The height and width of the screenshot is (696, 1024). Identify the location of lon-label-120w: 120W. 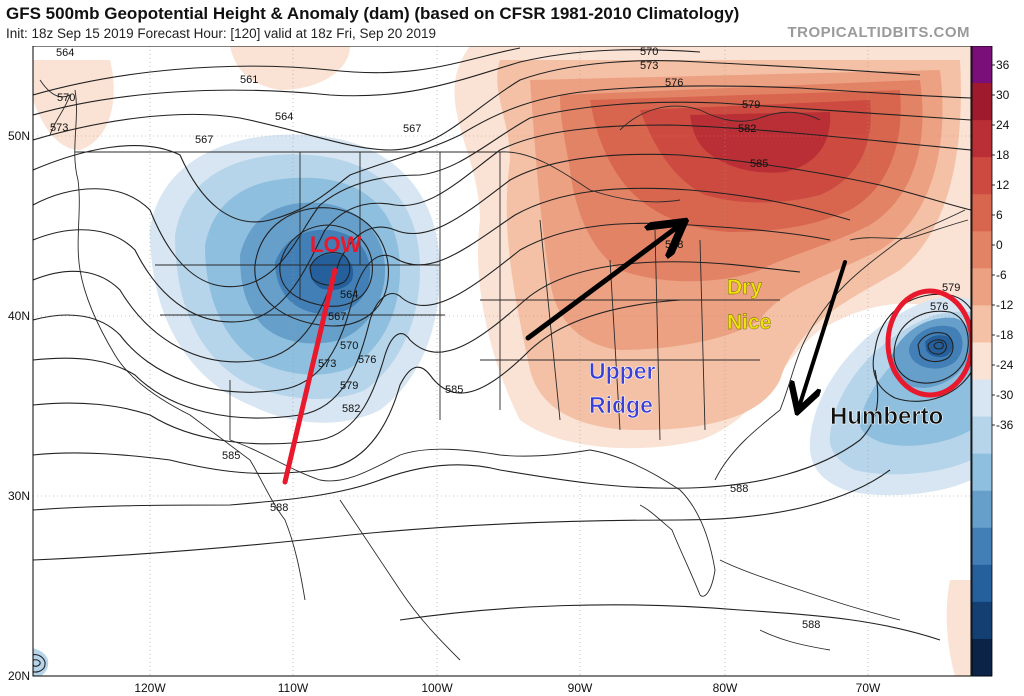
(150, 688).